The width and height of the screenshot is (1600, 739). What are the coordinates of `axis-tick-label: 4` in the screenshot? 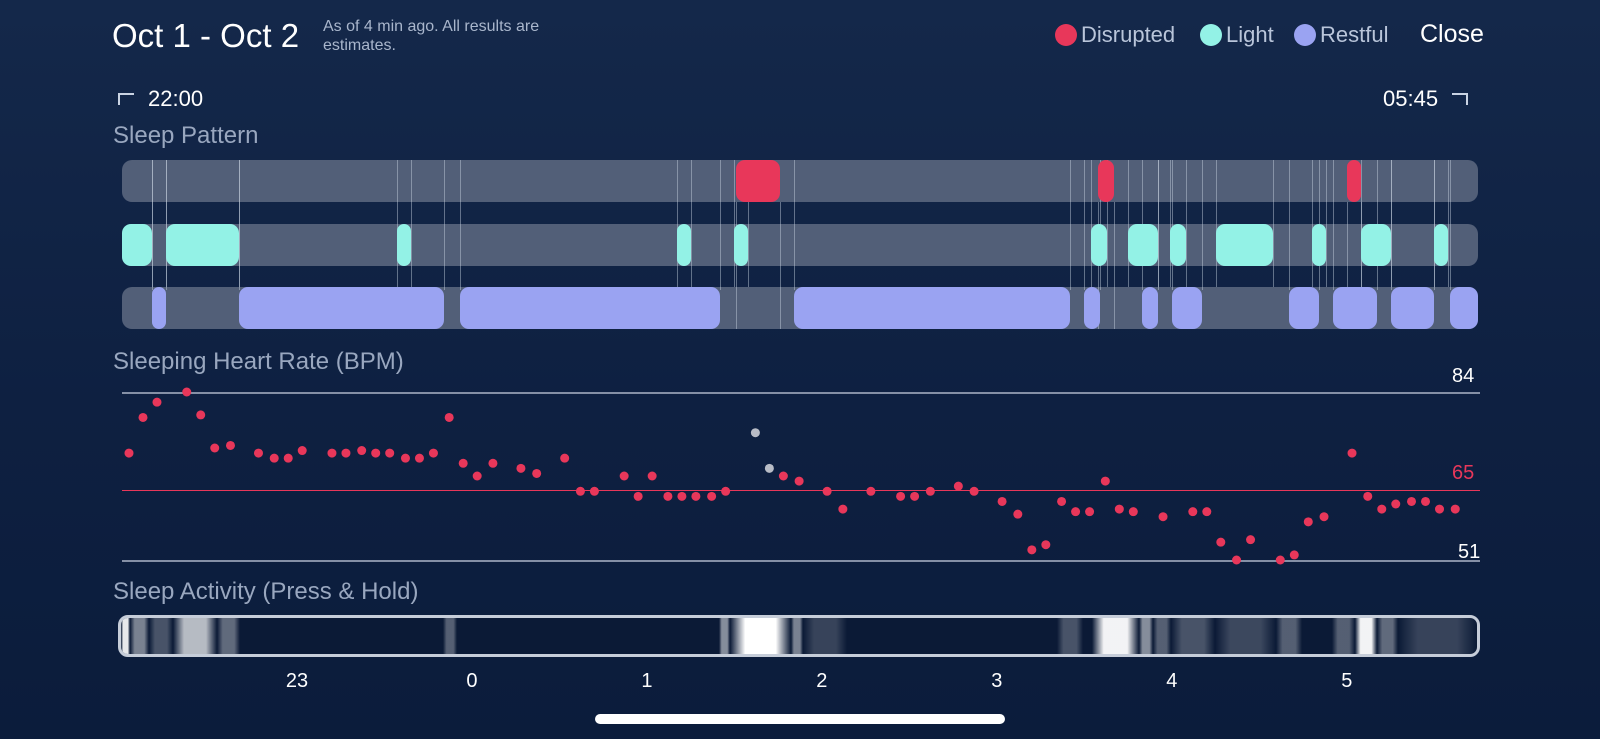 It's located at (1172, 681).